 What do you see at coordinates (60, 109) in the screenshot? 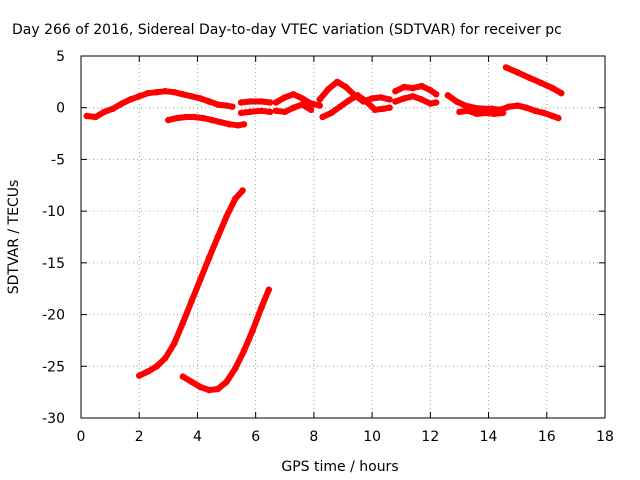
I see `y-tick-label: 0` at bounding box center [60, 109].